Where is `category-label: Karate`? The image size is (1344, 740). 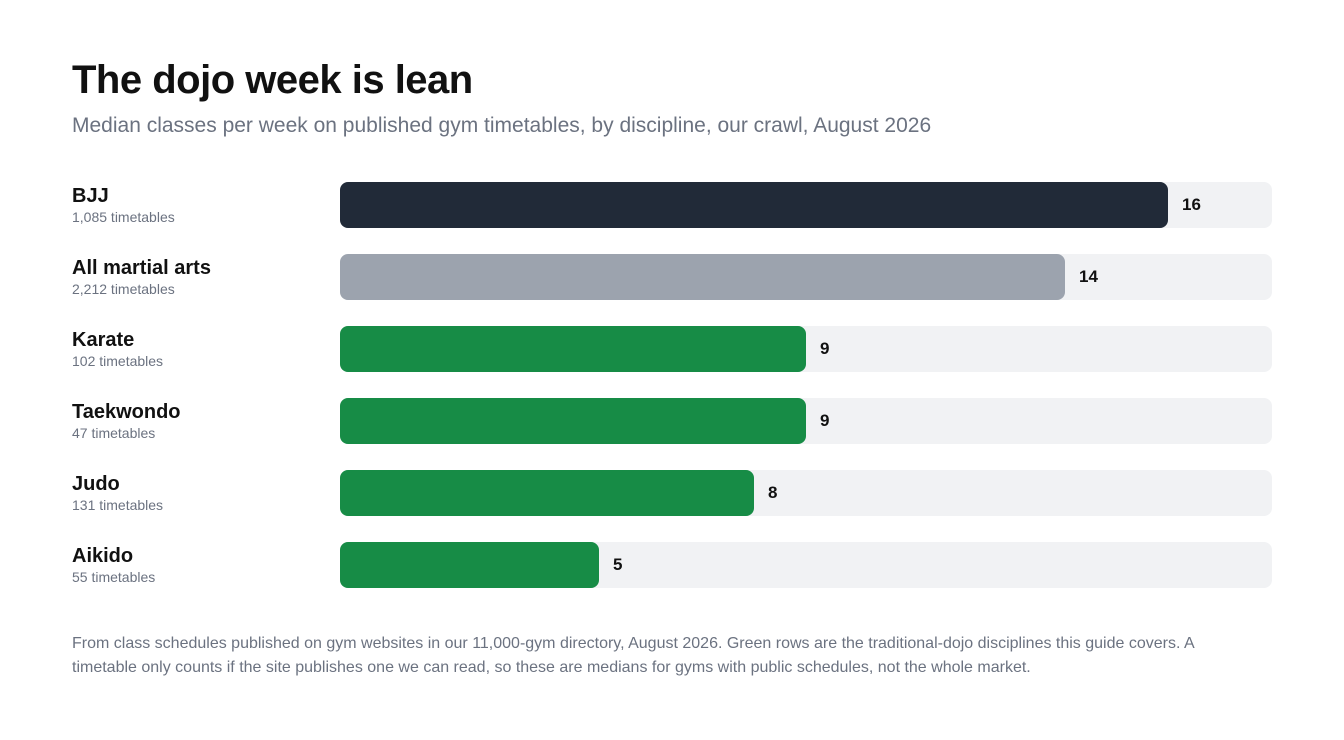
category-label: Karate is located at coordinates (103, 340).